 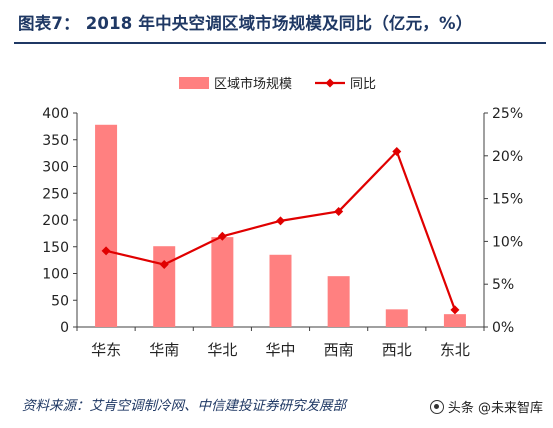 What do you see at coordinates (253, 84) in the screenshot?
I see `legend-bar-label: 区域市场规模` at bounding box center [253, 84].